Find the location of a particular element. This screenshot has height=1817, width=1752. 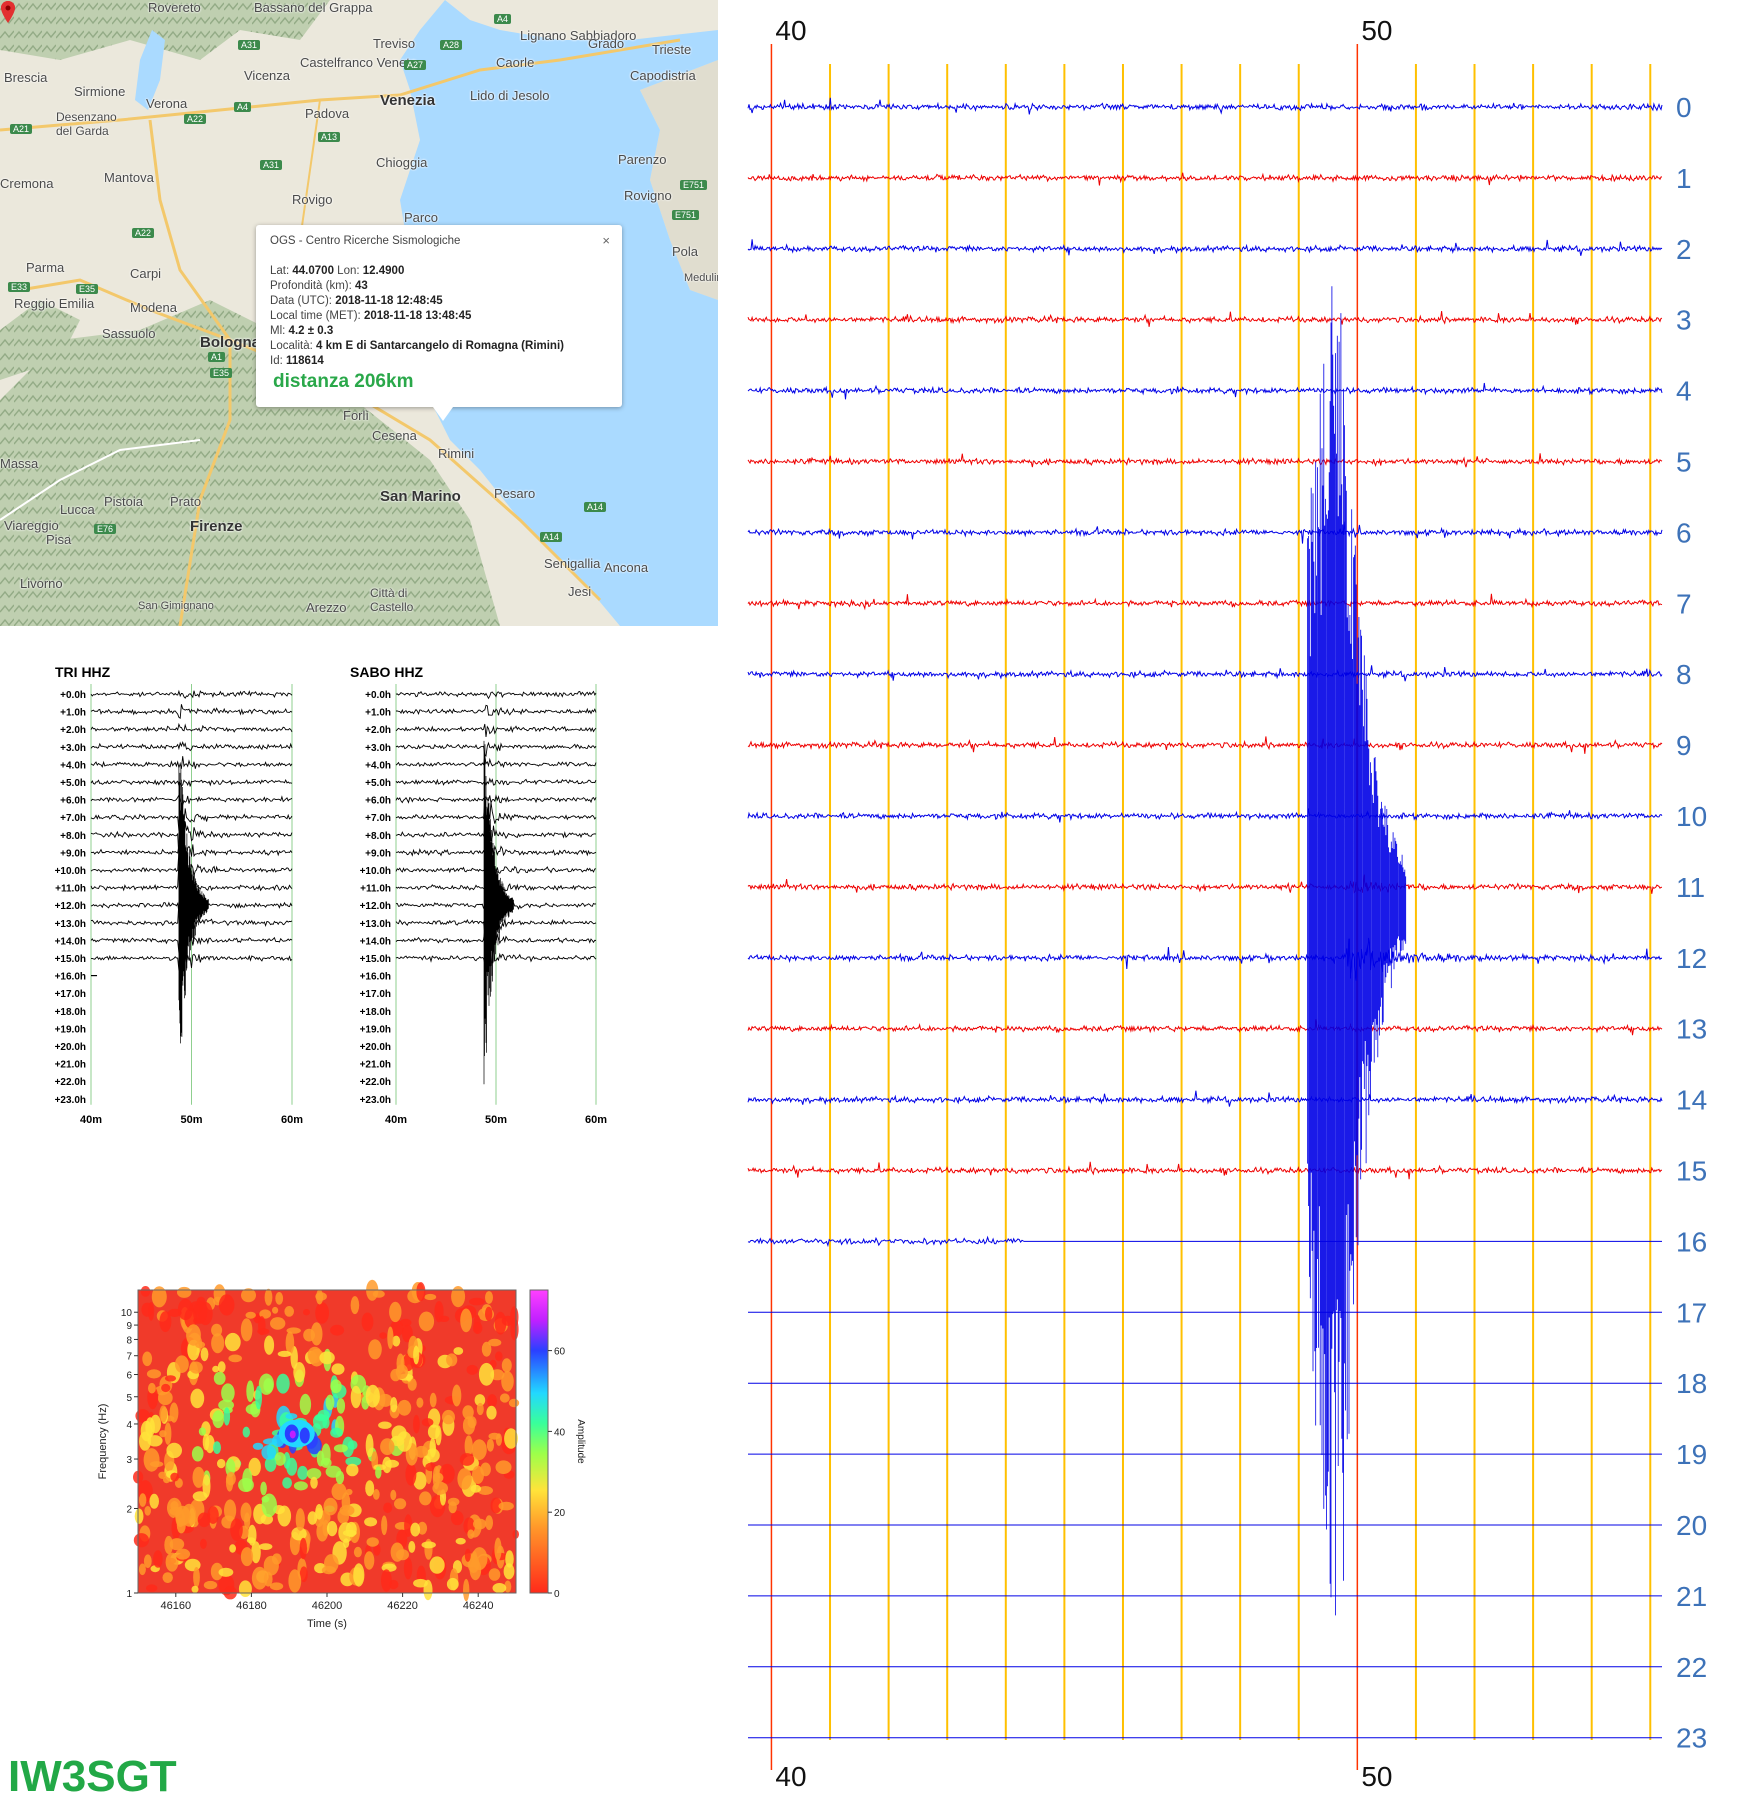

map-city-label: Lignano Sabbiadoro is located at coordinates (578, 35).